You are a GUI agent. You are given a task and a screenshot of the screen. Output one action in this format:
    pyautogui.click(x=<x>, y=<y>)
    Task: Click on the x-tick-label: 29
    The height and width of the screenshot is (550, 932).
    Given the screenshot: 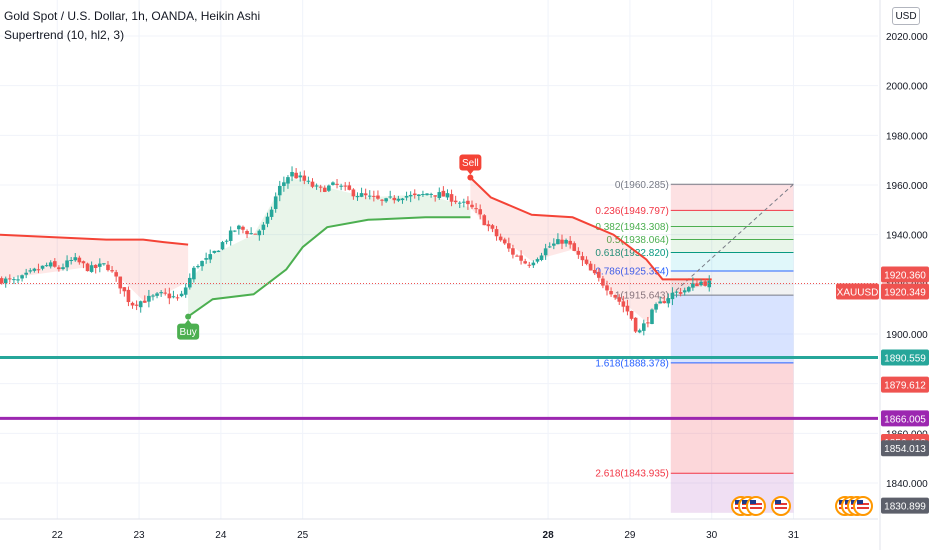 What is the action you would take?
    pyautogui.click(x=630, y=535)
    